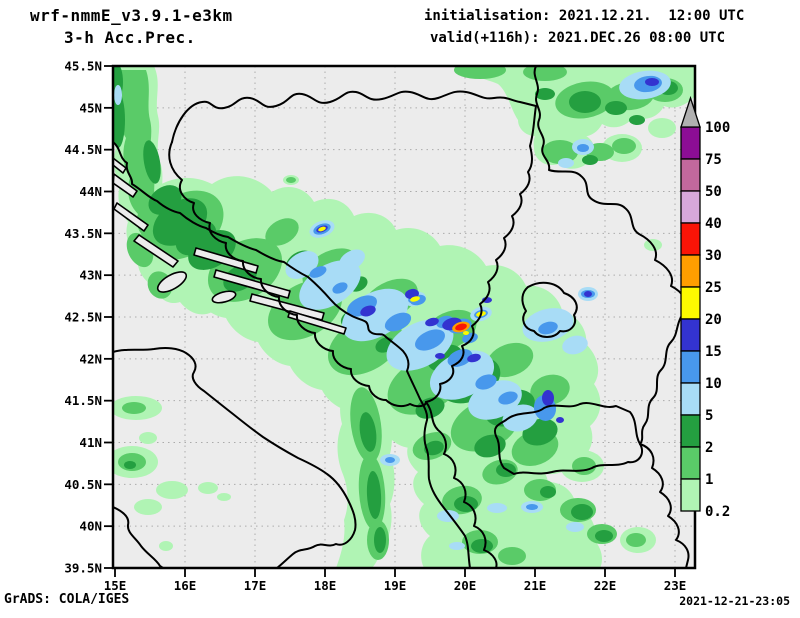 The image size is (800, 618). What do you see at coordinates (705, 307) in the screenshot?
I see `color-legend: 100 75 50 40 30 25 20 15 10 5 2 1 0.2` at bounding box center [705, 307].